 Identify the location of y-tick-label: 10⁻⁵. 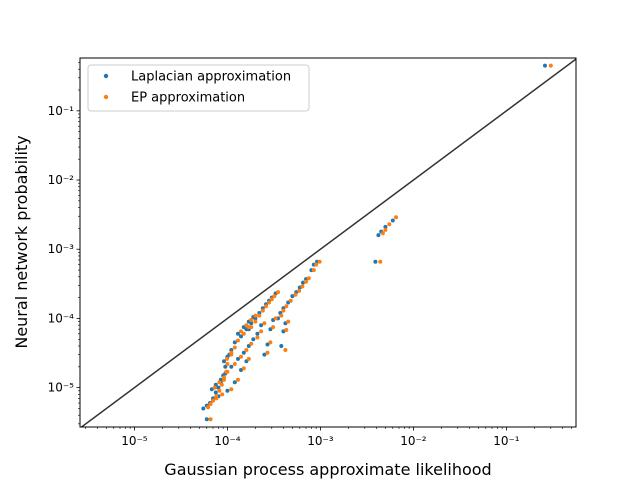
(61, 388).